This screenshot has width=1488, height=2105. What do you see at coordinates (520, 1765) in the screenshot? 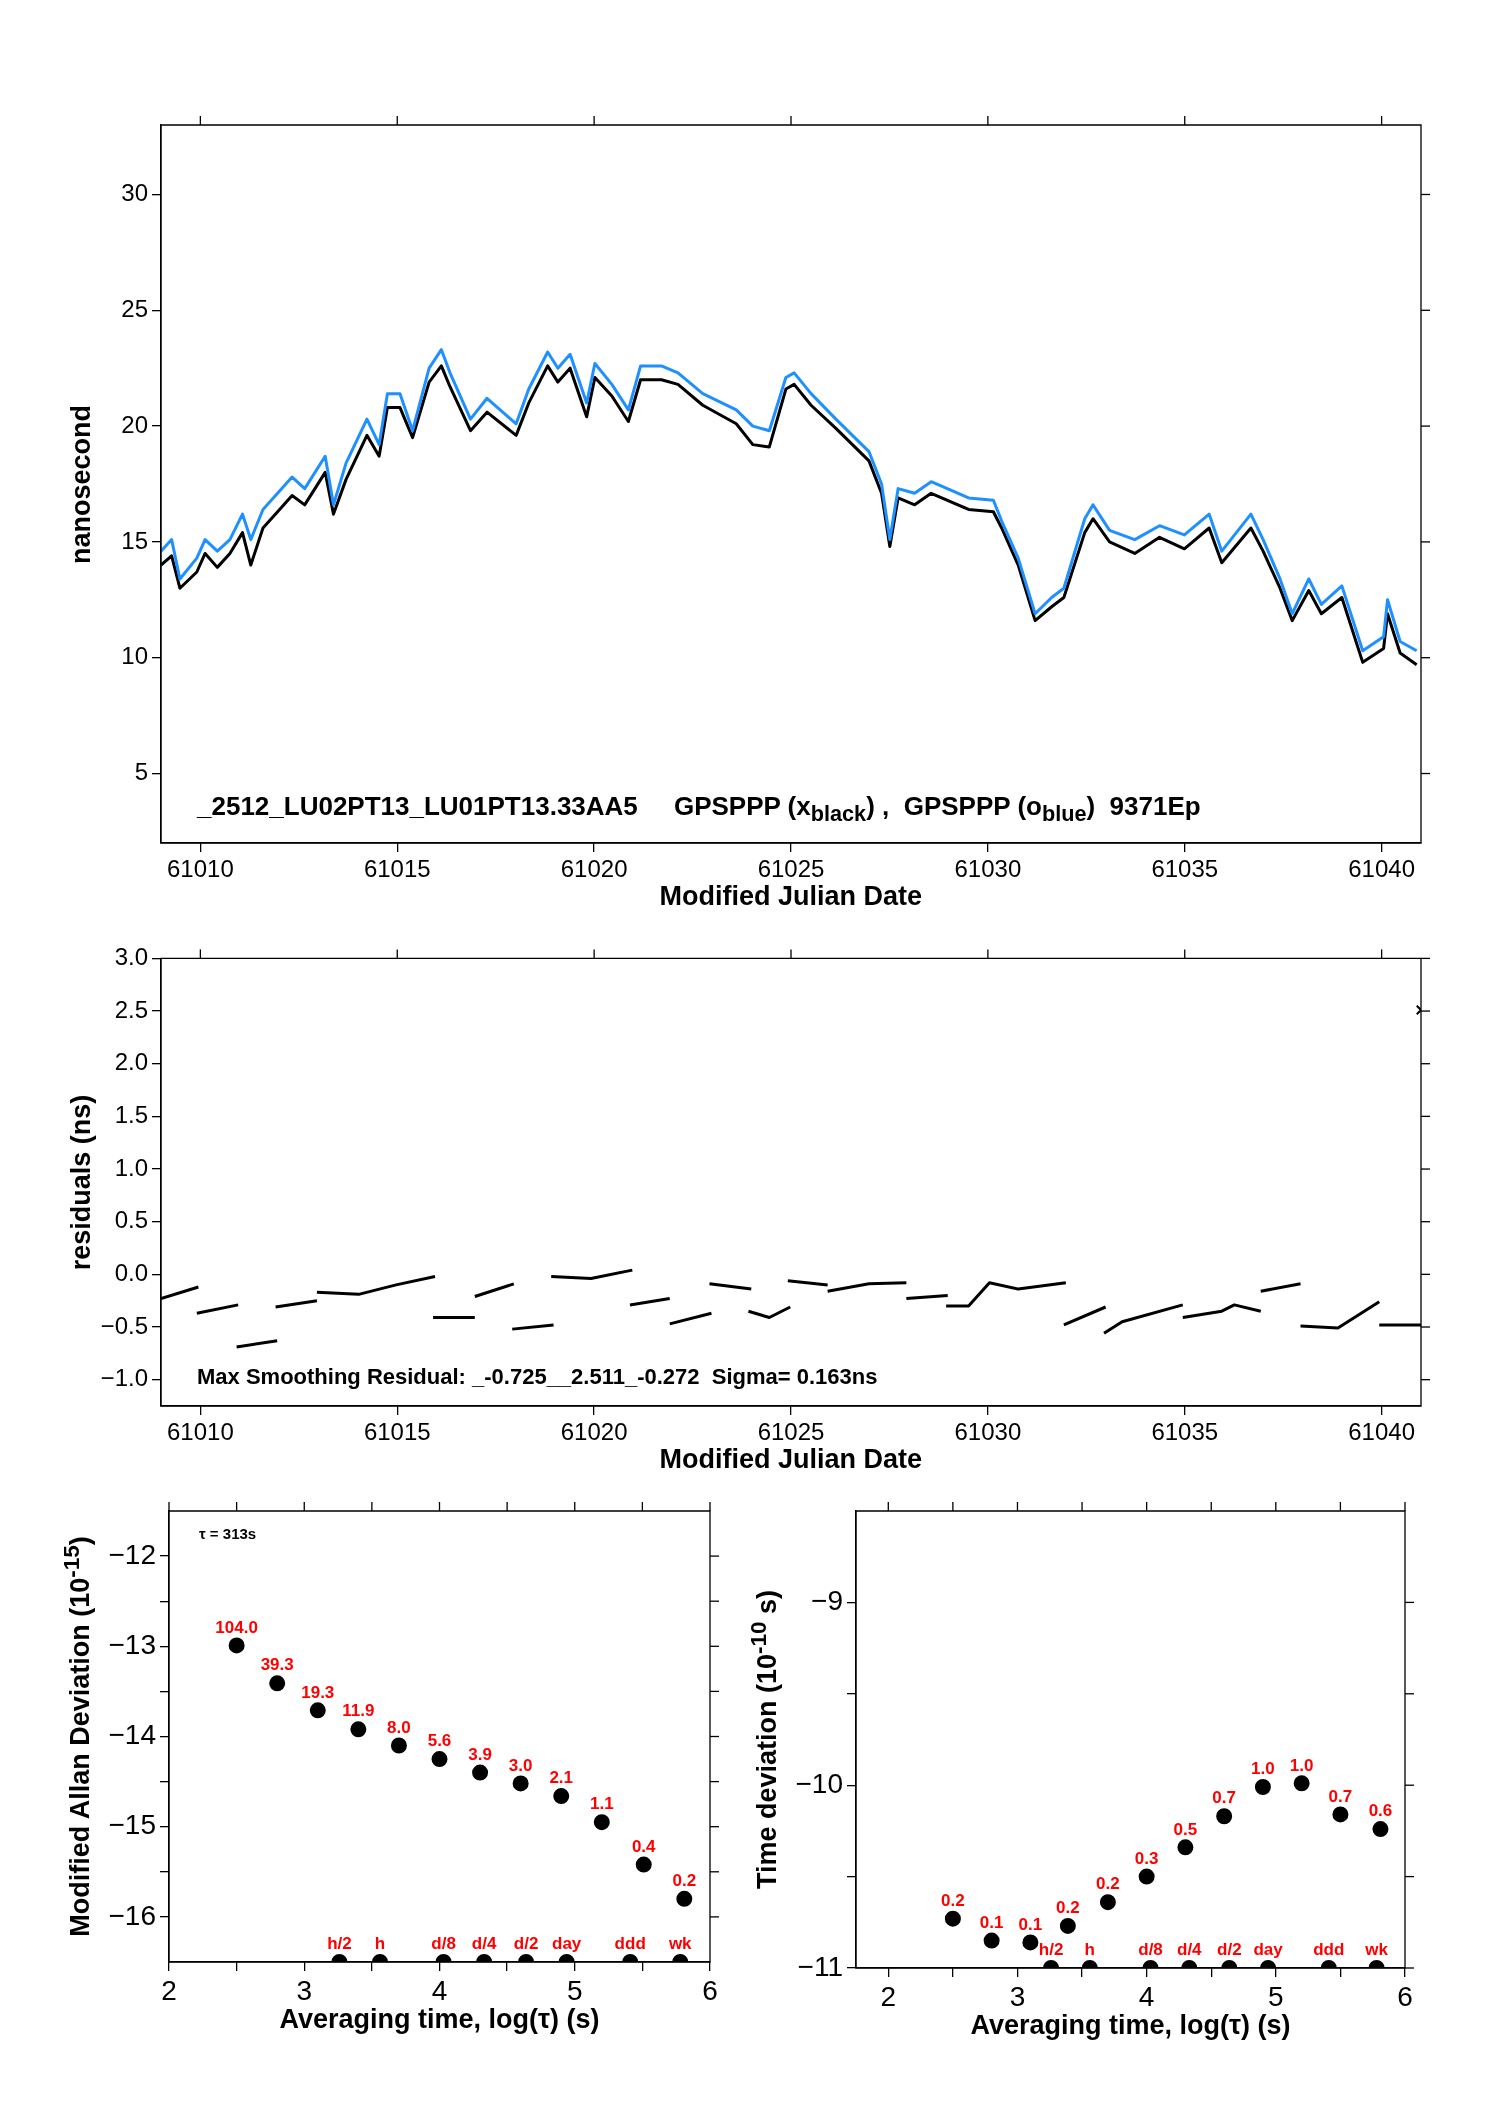
I see `annotation: 3.0` at bounding box center [520, 1765].